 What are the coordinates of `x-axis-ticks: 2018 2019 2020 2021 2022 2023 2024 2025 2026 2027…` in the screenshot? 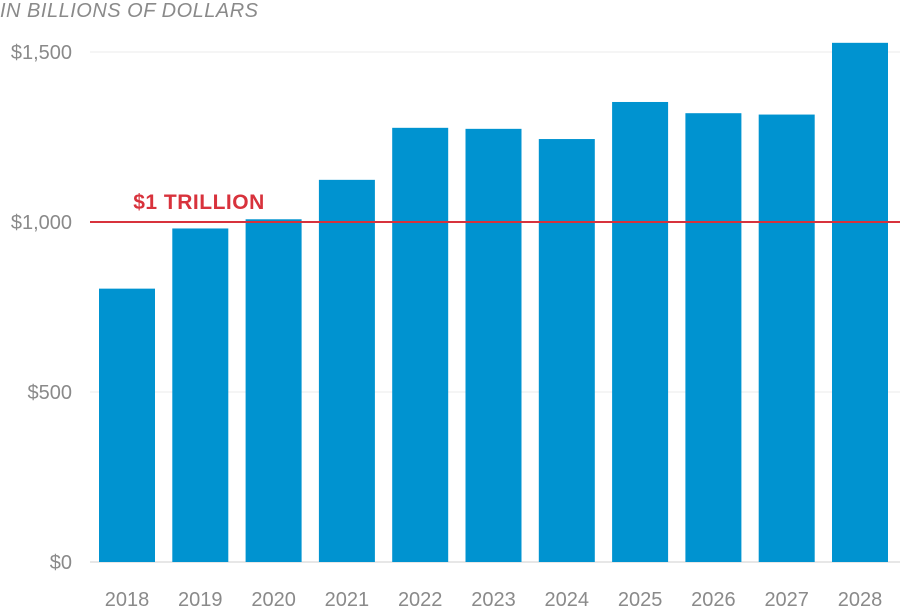 It's located at (494, 598).